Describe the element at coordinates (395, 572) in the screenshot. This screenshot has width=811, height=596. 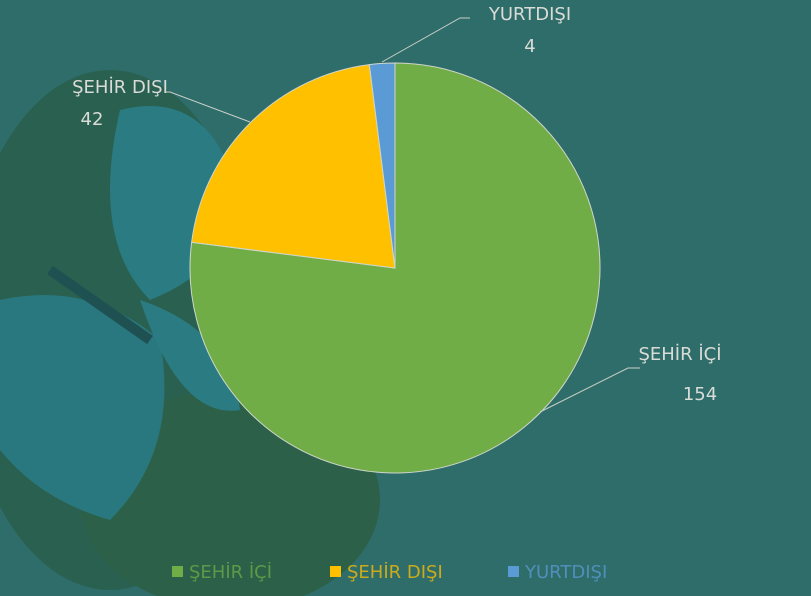
I see `legend-label: ŞEHİR DIŞI` at that location.